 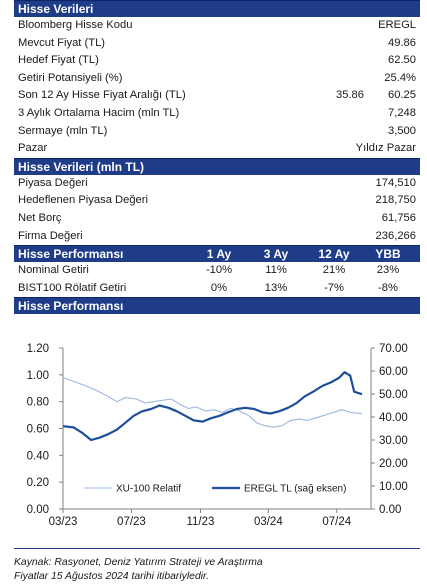 What do you see at coordinates (72, 287) in the screenshot?
I see `row-label: BIST100 Rölatif Getiri` at bounding box center [72, 287].